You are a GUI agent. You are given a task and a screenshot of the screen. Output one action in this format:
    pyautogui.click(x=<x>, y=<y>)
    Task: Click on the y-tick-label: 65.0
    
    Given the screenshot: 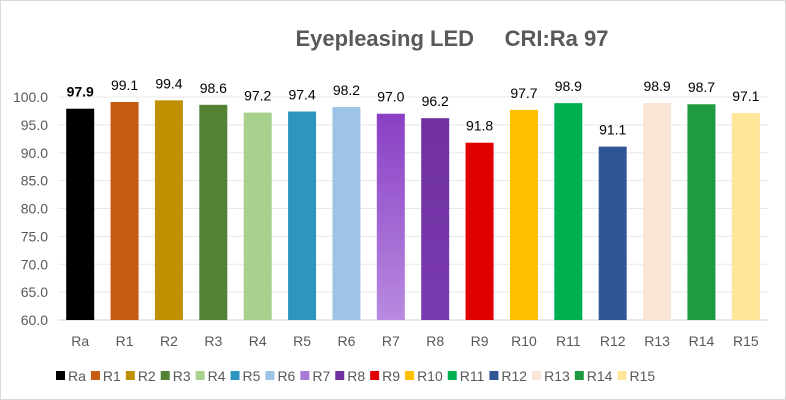 What is the action you would take?
    pyautogui.click(x=34, y=292)
    